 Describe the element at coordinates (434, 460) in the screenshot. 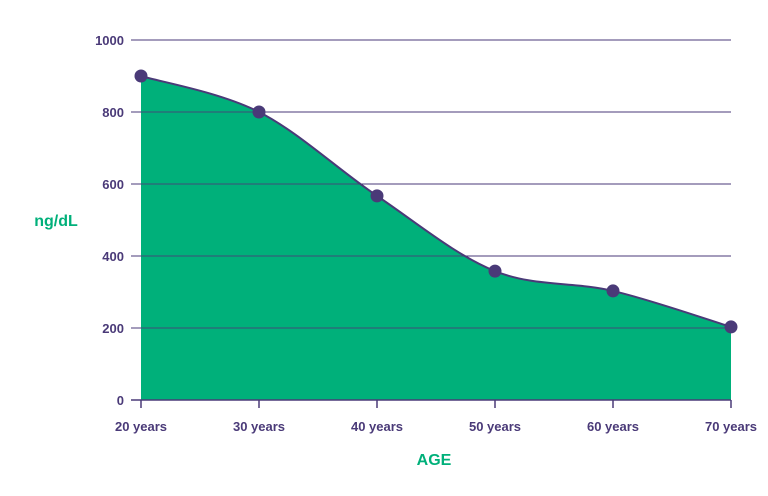

I see `x-axis-title: AGE` at that location.